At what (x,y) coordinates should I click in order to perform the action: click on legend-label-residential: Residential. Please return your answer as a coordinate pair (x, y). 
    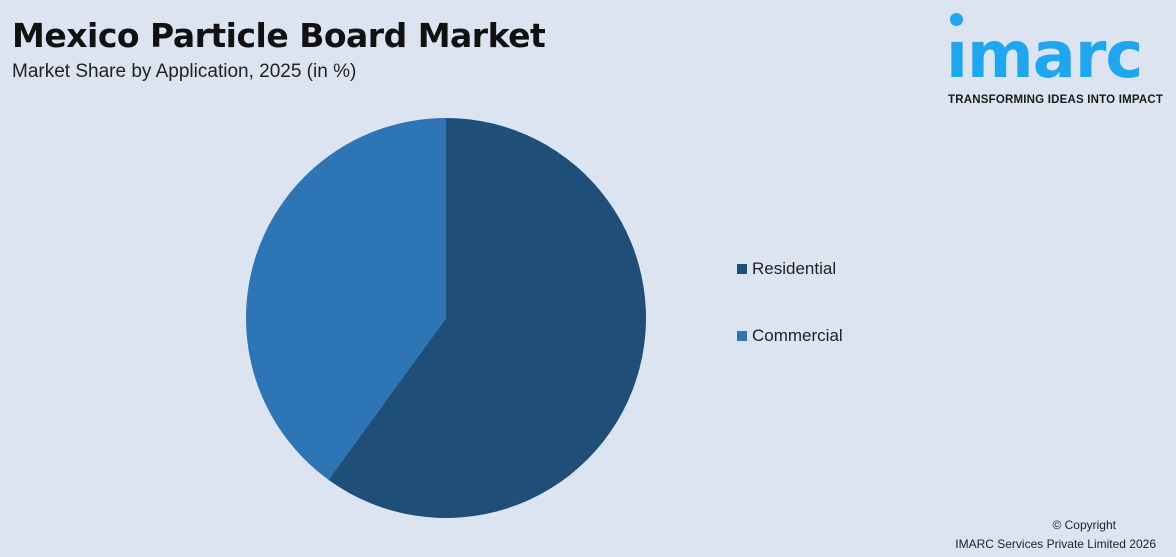
    Looking at the image, I should click on (794, 268).